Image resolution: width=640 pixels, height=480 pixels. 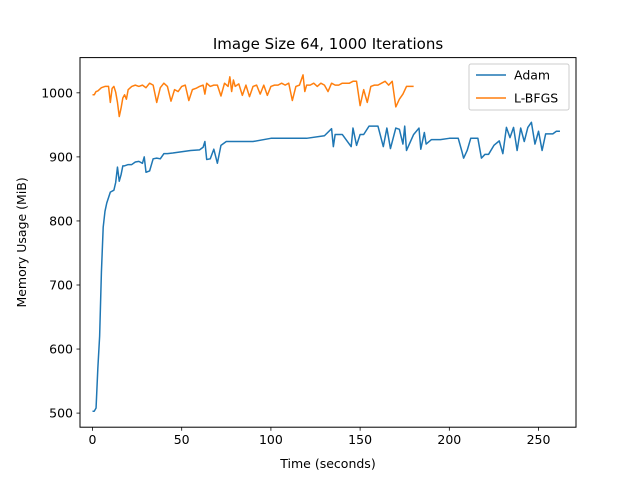 What do you see at coordinates (61, 284) in the screenshot?
I see `y-tick-label: 700` at bounding box center [61, 284].